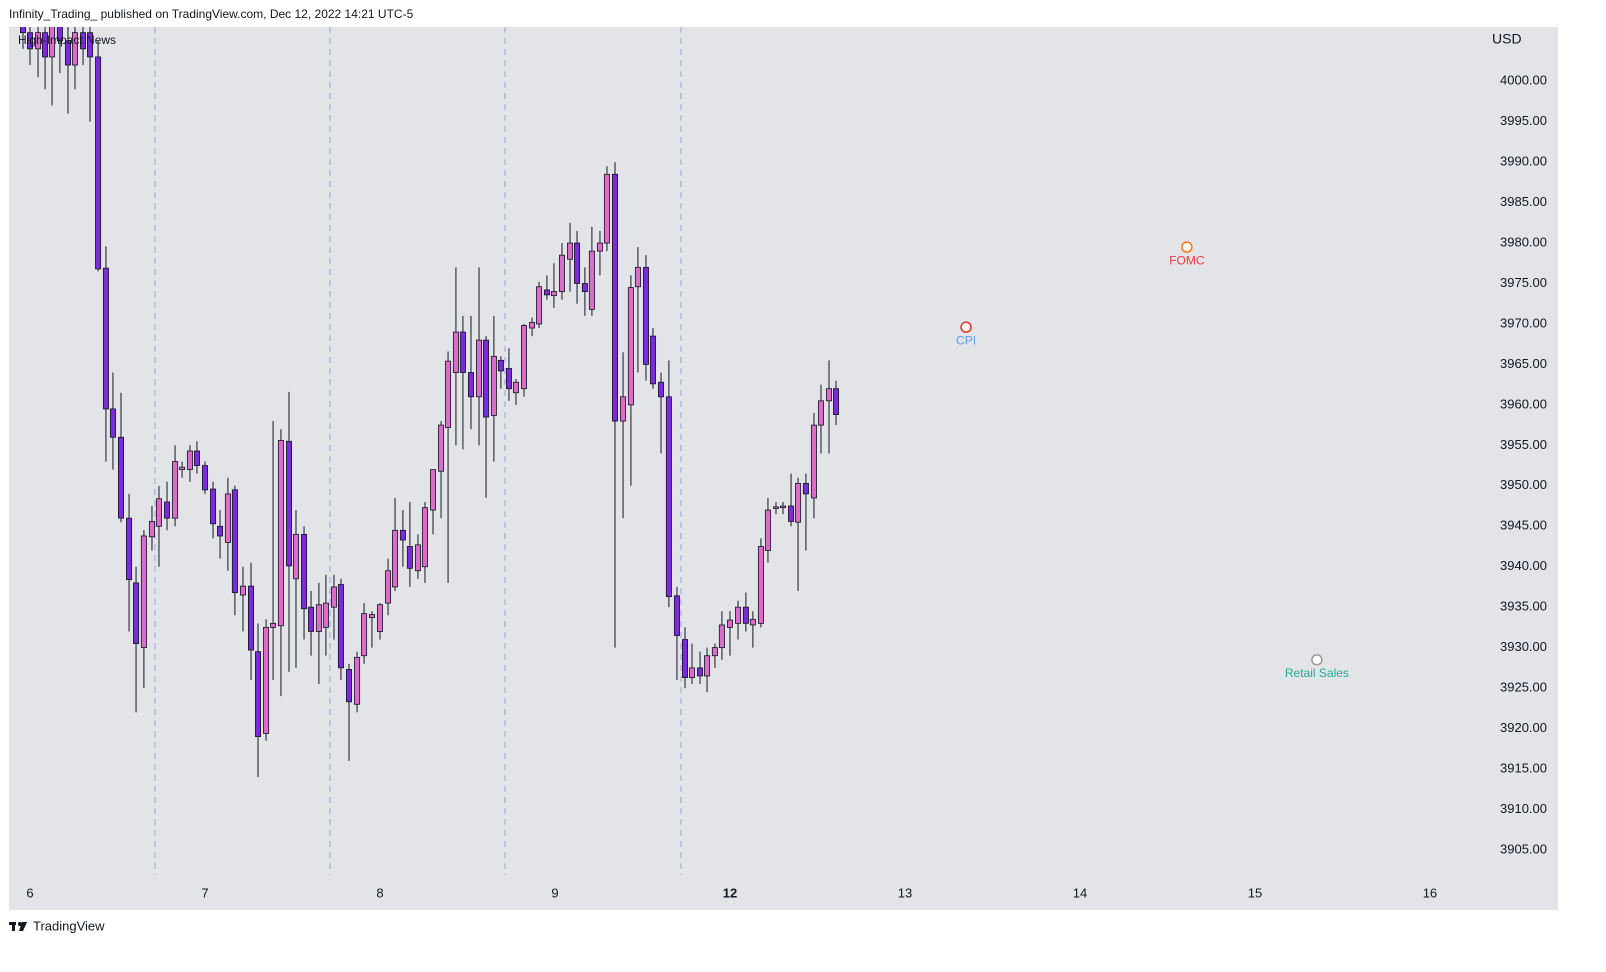 This screenshot has width=1606, height=972. I want to click on y-tick-label: 3905.00, so click(1523, 848).